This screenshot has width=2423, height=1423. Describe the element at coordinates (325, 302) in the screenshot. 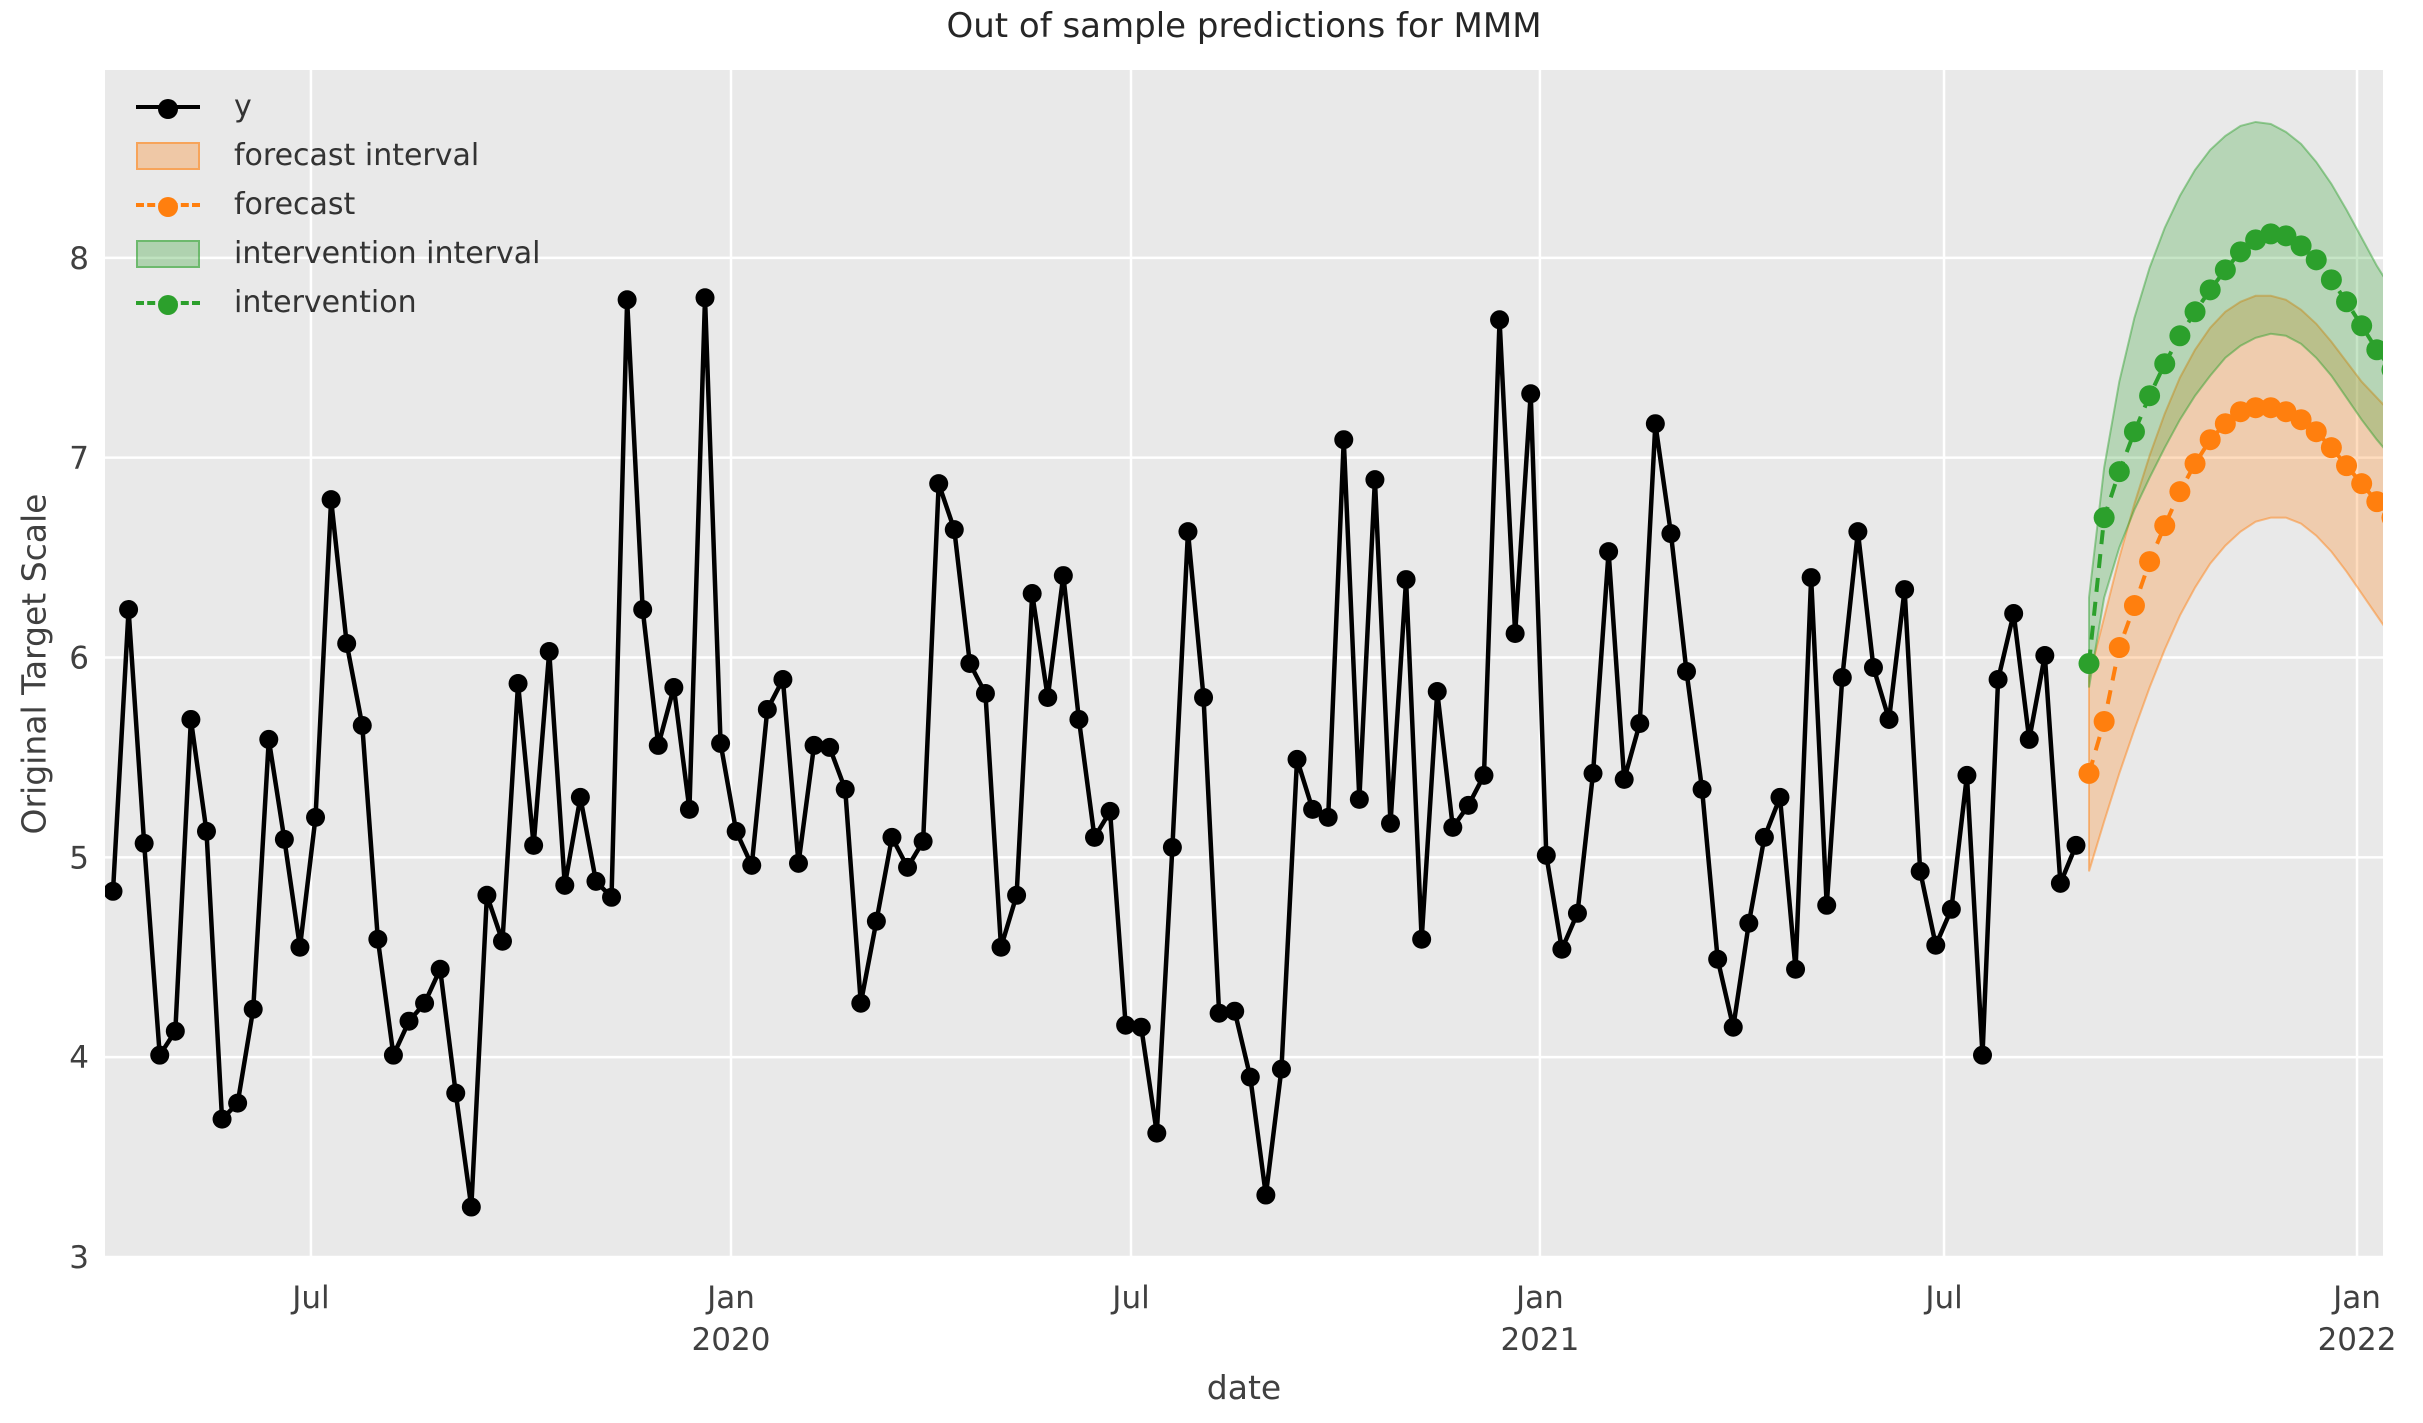

I see `legend-label: intervention` at that location.